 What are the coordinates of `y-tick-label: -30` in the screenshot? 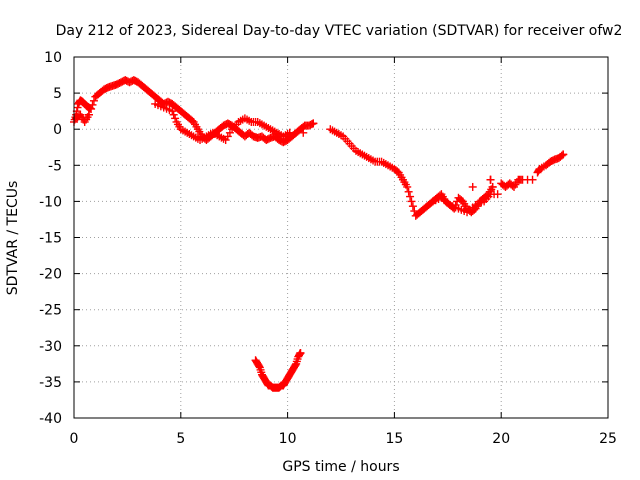 It's located at (50, 347).